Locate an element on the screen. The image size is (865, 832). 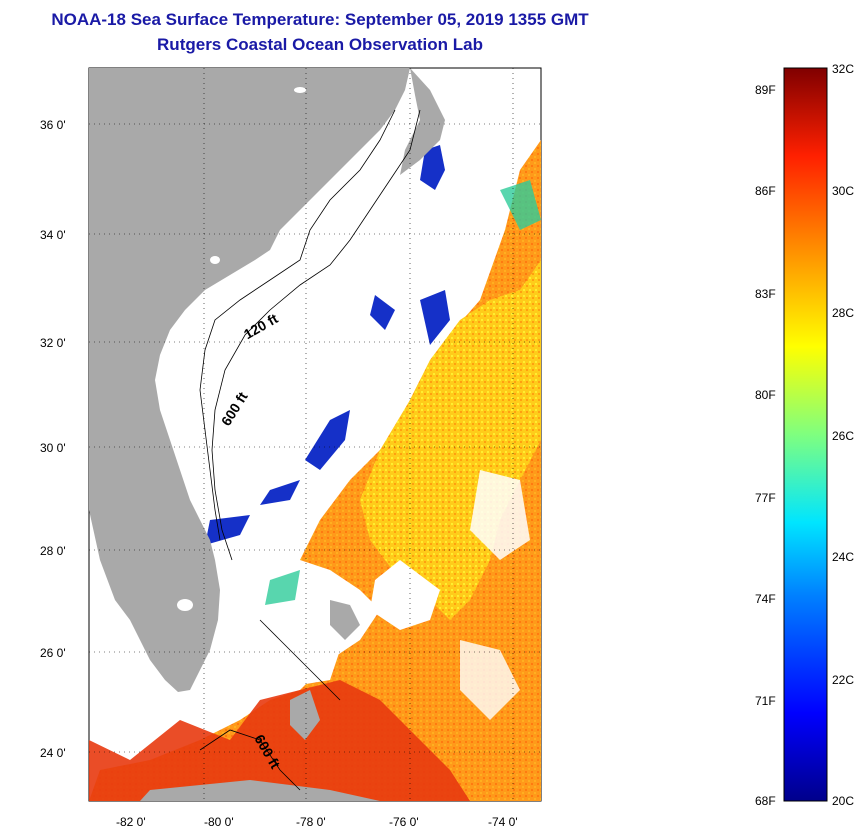
hot-water-region is located at coordinates (279, 740).